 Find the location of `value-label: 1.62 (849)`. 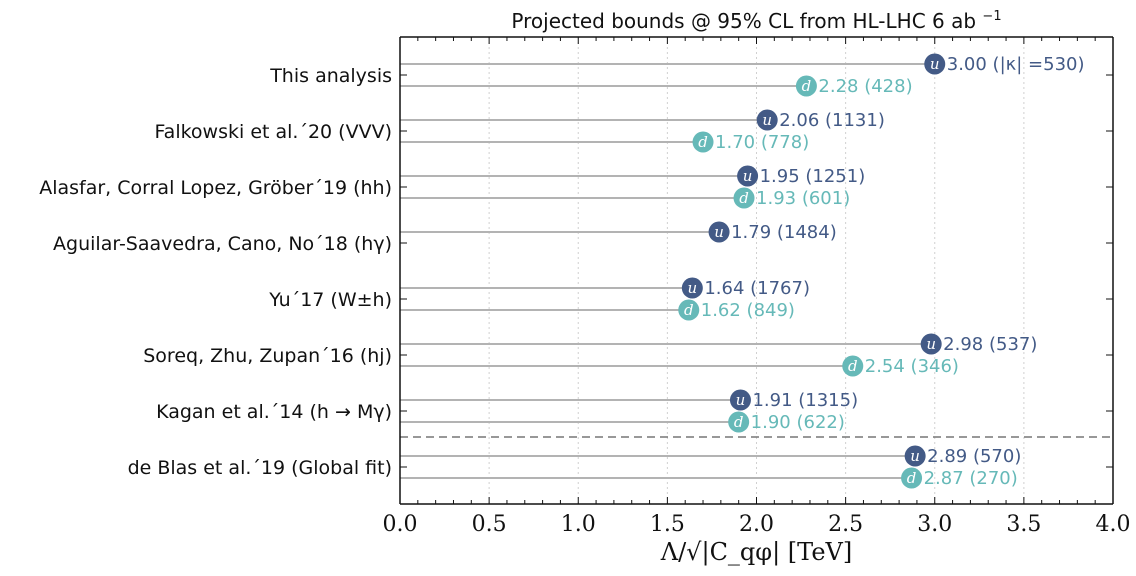

value-label: 1.62 (849) is located at coordinates (748, 310).